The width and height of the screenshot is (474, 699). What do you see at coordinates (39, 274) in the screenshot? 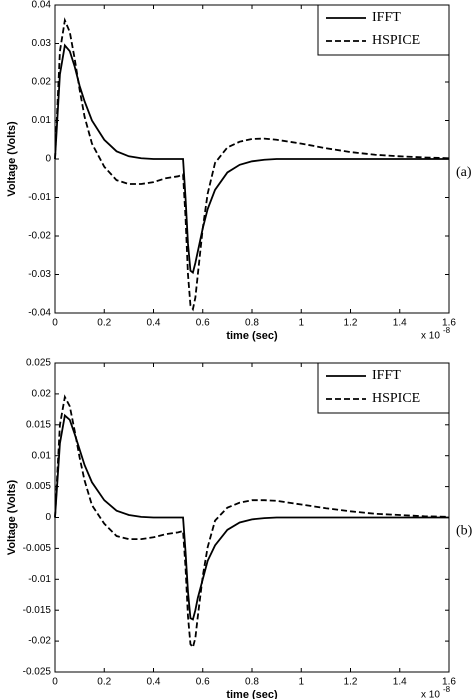
I see `y-tick-label: -0.03` at bounding box center [39, 274].